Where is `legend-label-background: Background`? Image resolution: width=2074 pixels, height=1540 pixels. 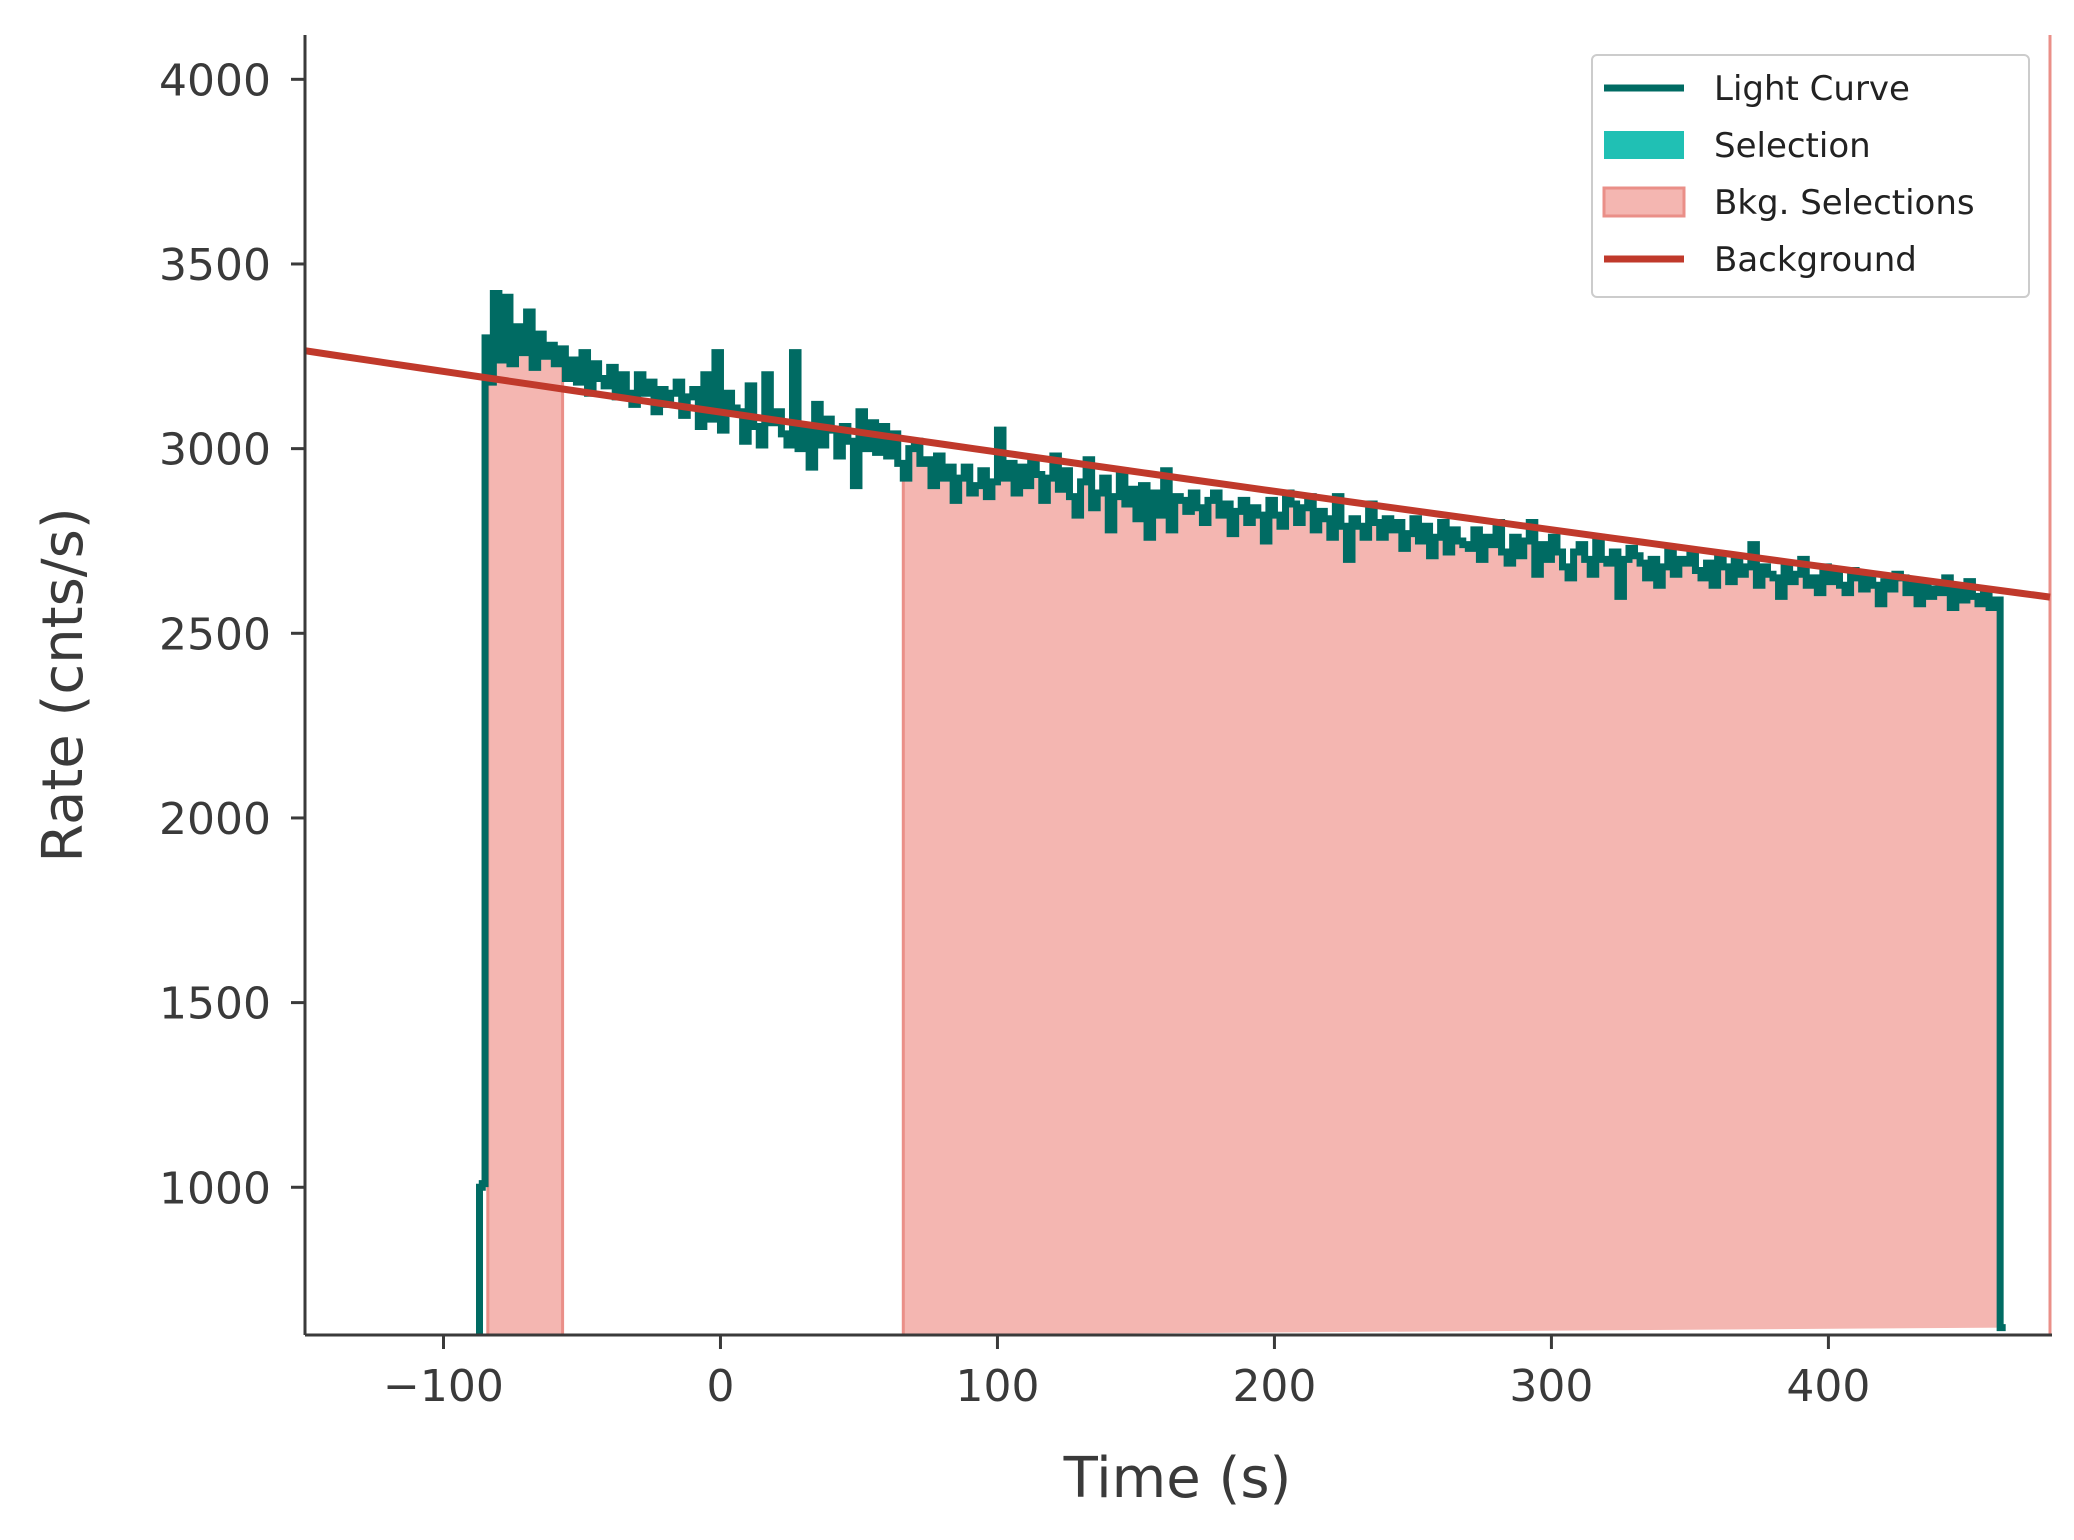 legend-label-background: Background is located at coordinates (1815, 260).